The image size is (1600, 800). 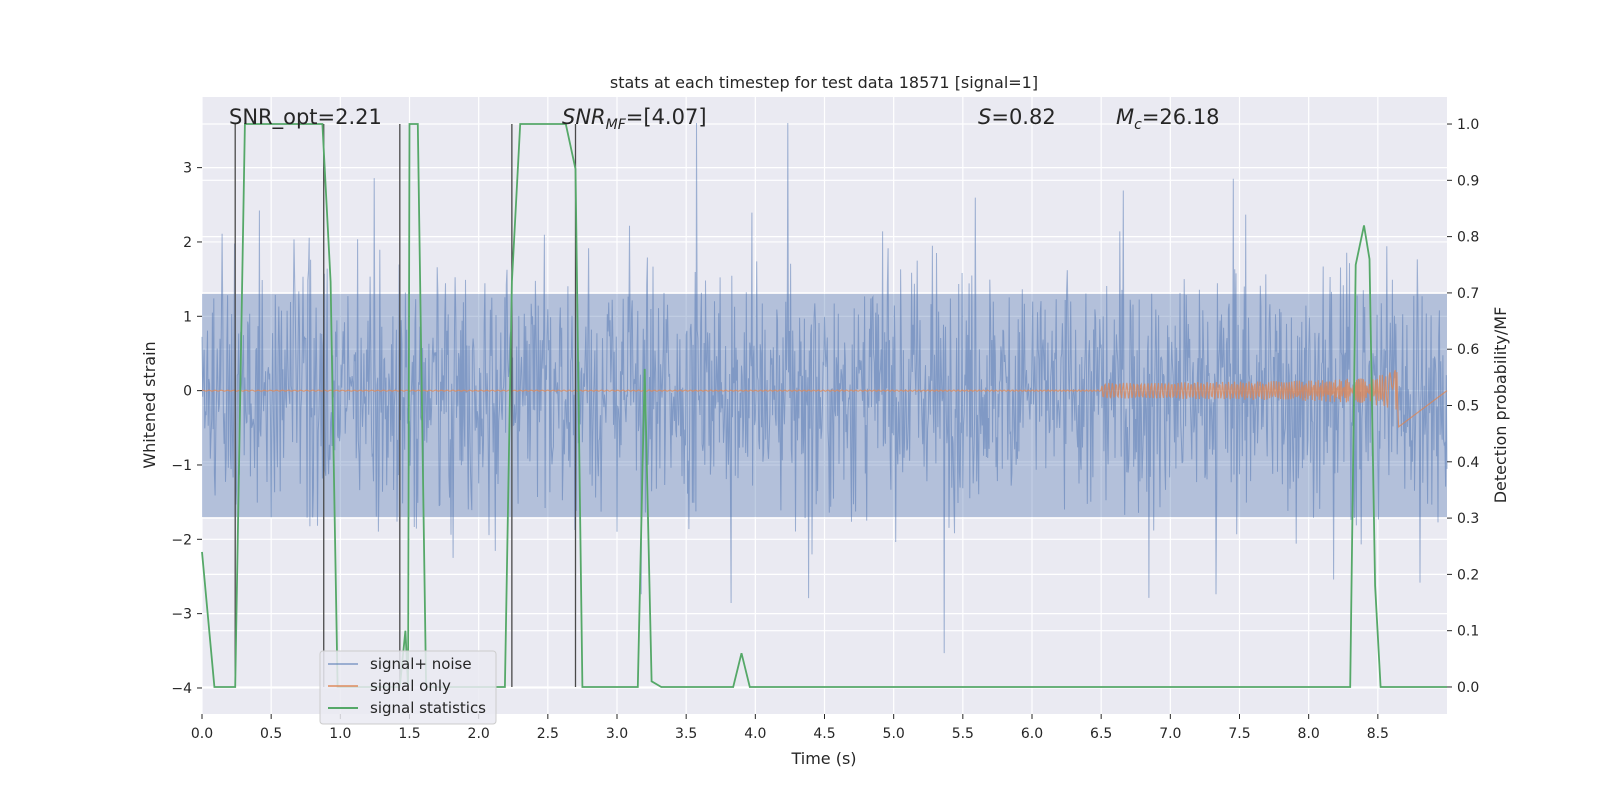 I want to click on annotation-s: S=0.82, so click(x=1017, y=117).